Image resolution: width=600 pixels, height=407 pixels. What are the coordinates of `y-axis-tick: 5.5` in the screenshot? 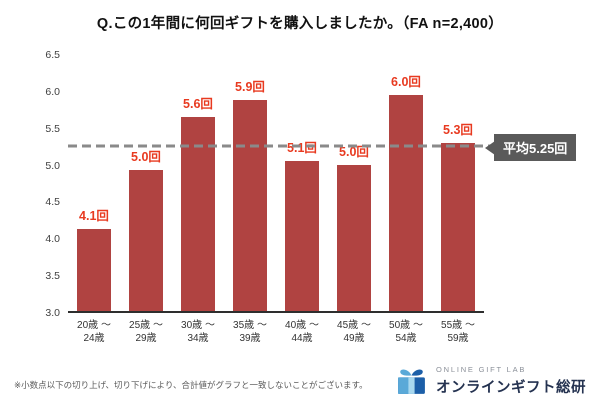 It's located at (52, 128).